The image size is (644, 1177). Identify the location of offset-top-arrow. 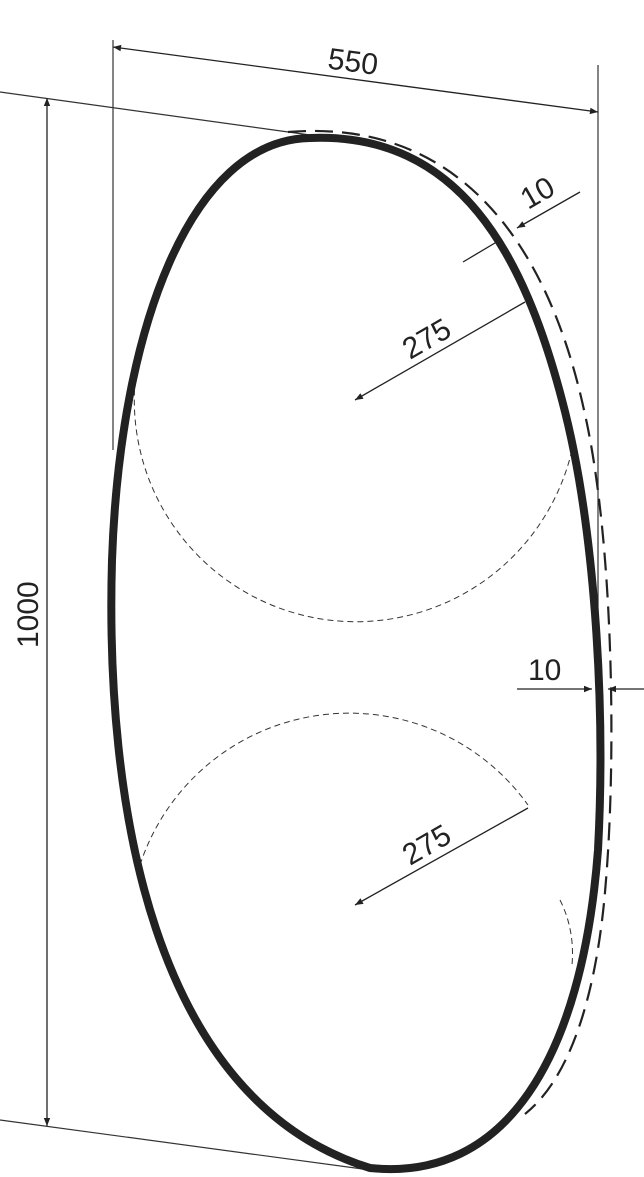
(548, 210).